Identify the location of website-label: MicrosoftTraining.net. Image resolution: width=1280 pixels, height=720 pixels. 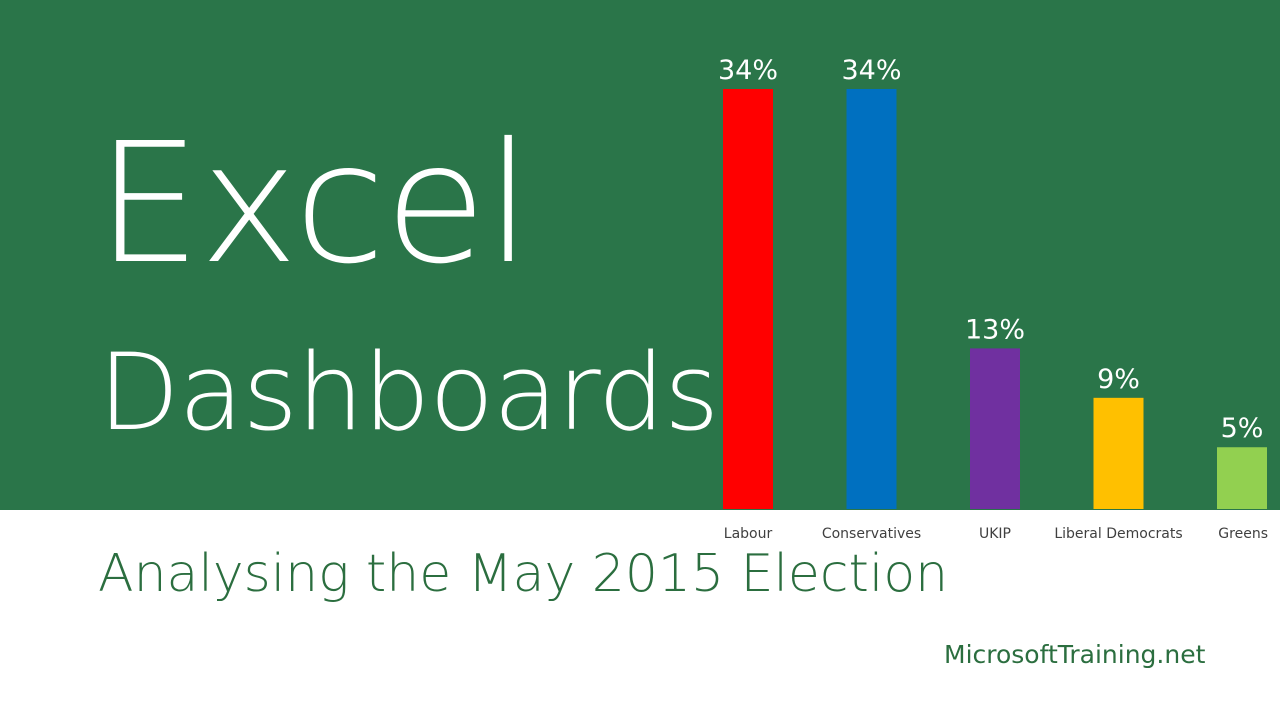
(1075, 654).